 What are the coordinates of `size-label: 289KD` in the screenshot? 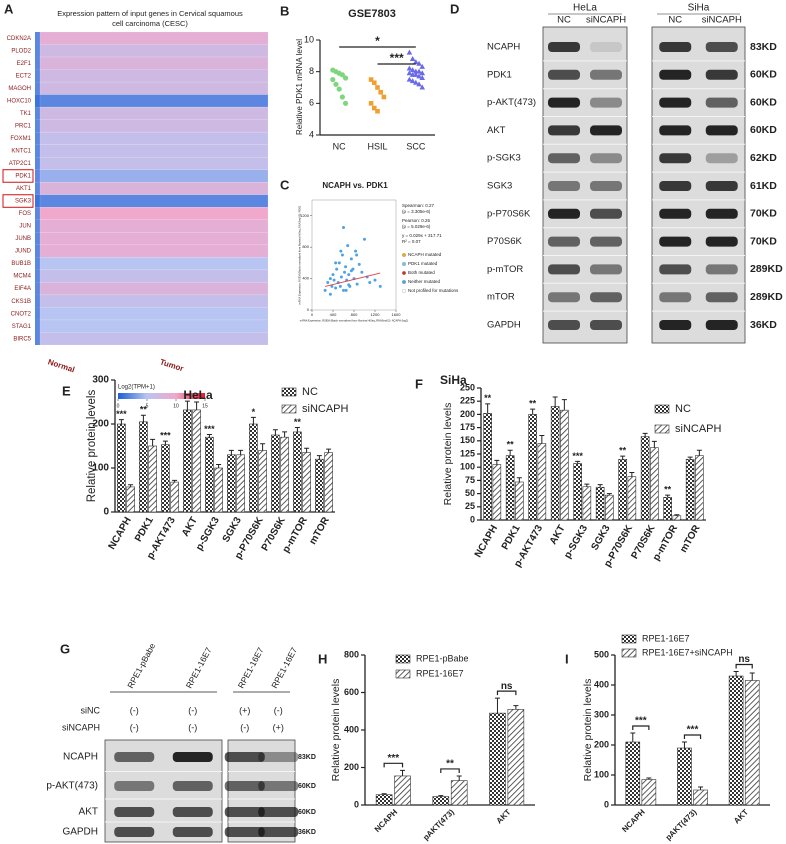 It's located at (766, 297).